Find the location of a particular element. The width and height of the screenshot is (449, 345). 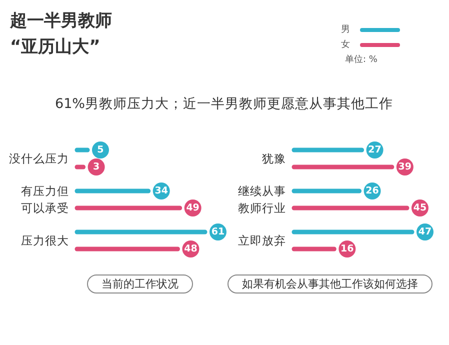

y-tick-label: 立即放弃 is located at coordinates (262, 241).